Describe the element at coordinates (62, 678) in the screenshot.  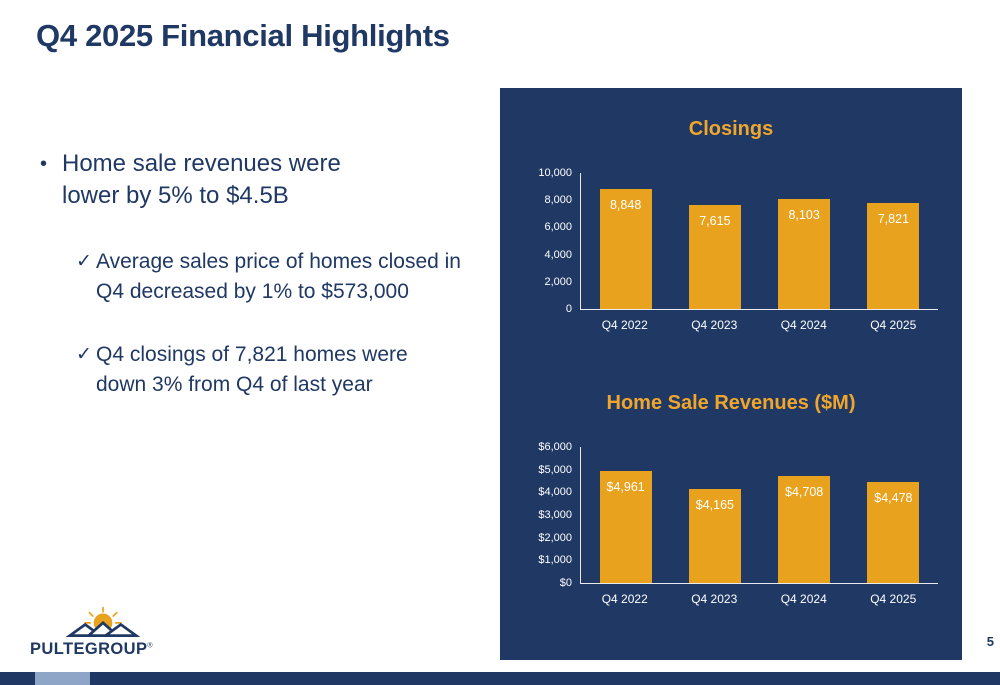
I see `footer-accent` at that location.